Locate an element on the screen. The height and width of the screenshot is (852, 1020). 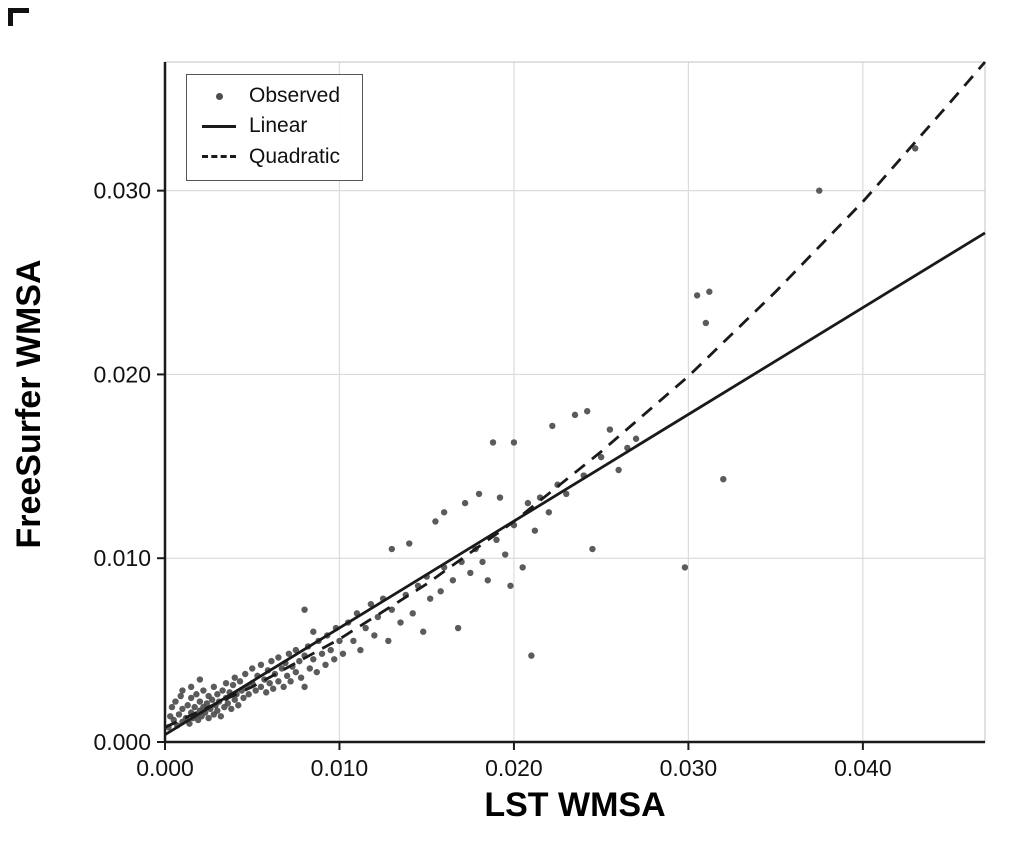
dashed-line-icon is located at coordinates (219, 157).